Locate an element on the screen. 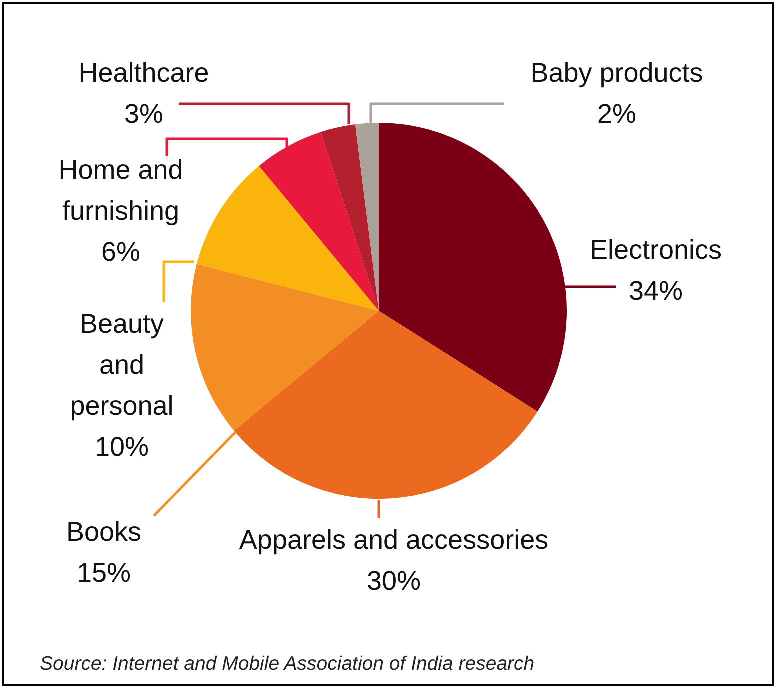  slice-label: Baby products is located at coordinates (617, 73).